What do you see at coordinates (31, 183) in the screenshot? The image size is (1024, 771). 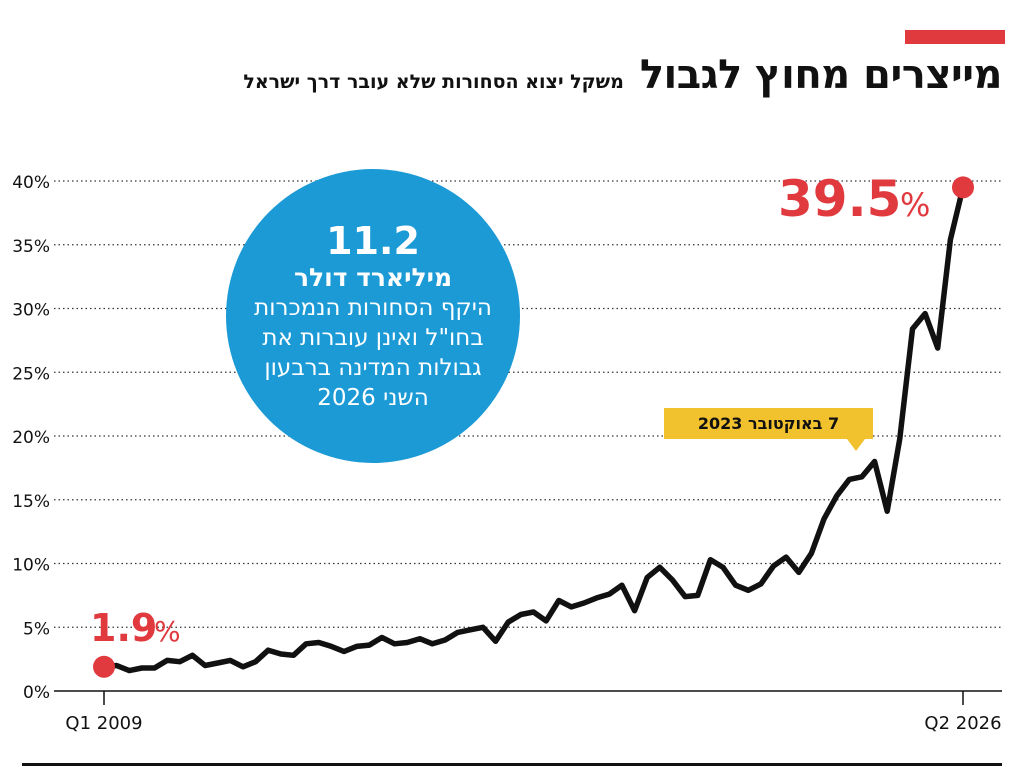 I see `y-tick-label: 40%` at bounding box center [31, 183].